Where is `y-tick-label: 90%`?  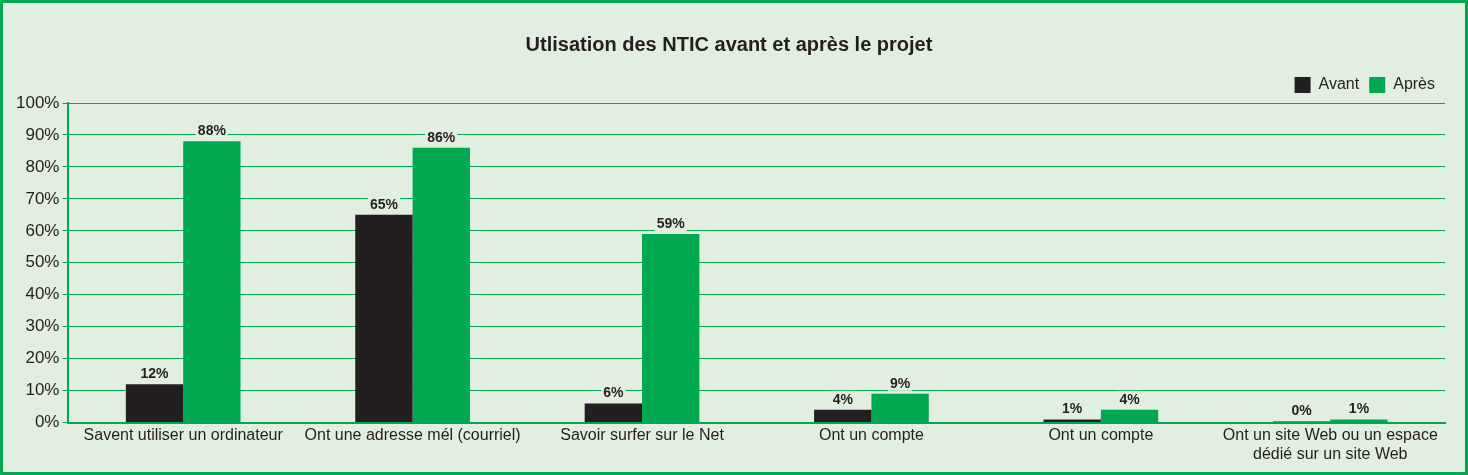 y-tick-label: 90% is located at coordinates (42, 134).